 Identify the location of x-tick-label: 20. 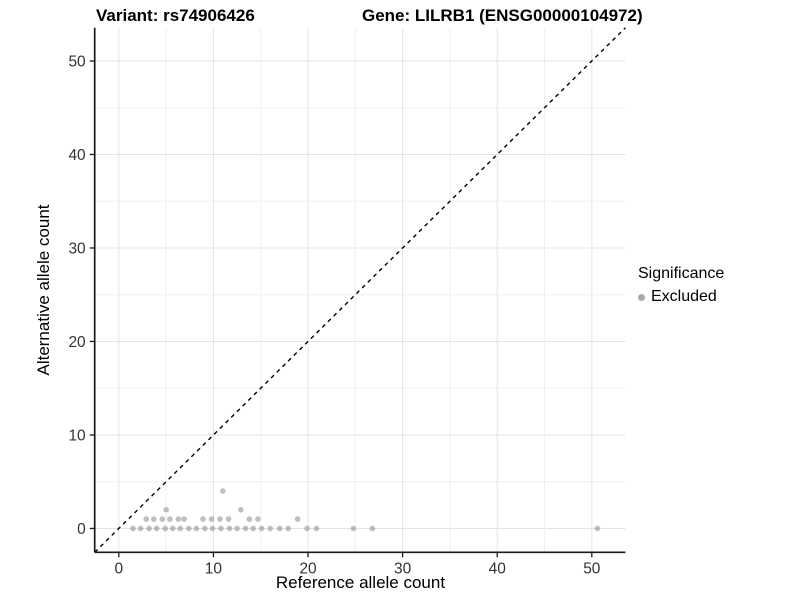
(308, 568).